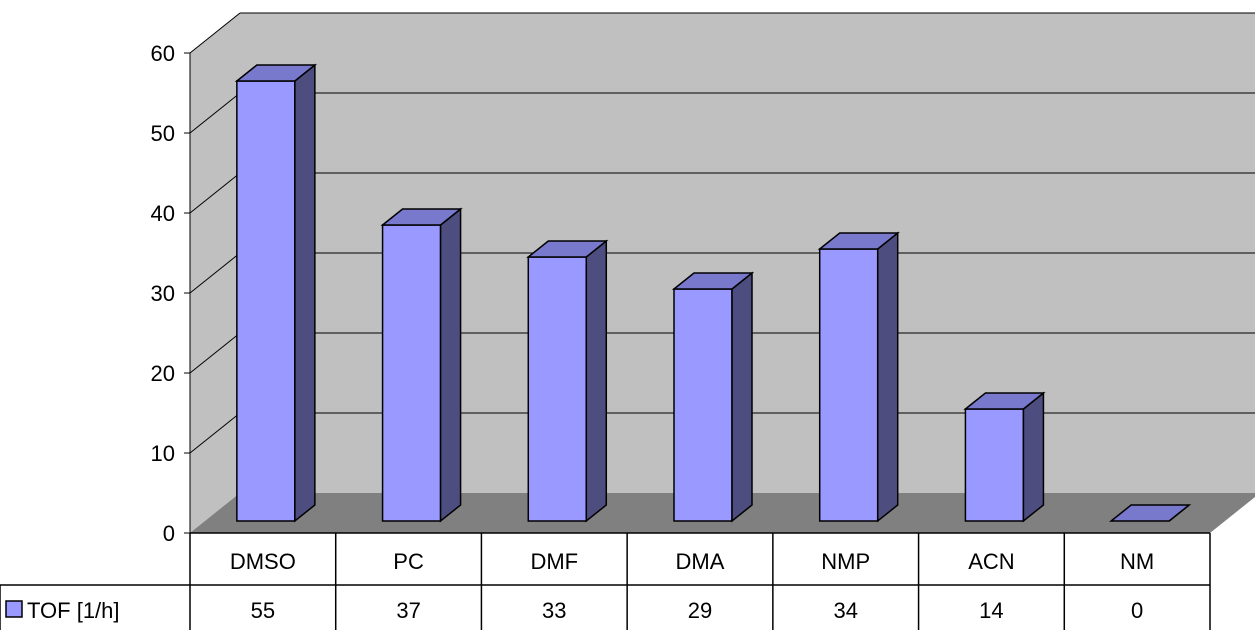  I want to click on category-label: DMSO, so click(263, 561).